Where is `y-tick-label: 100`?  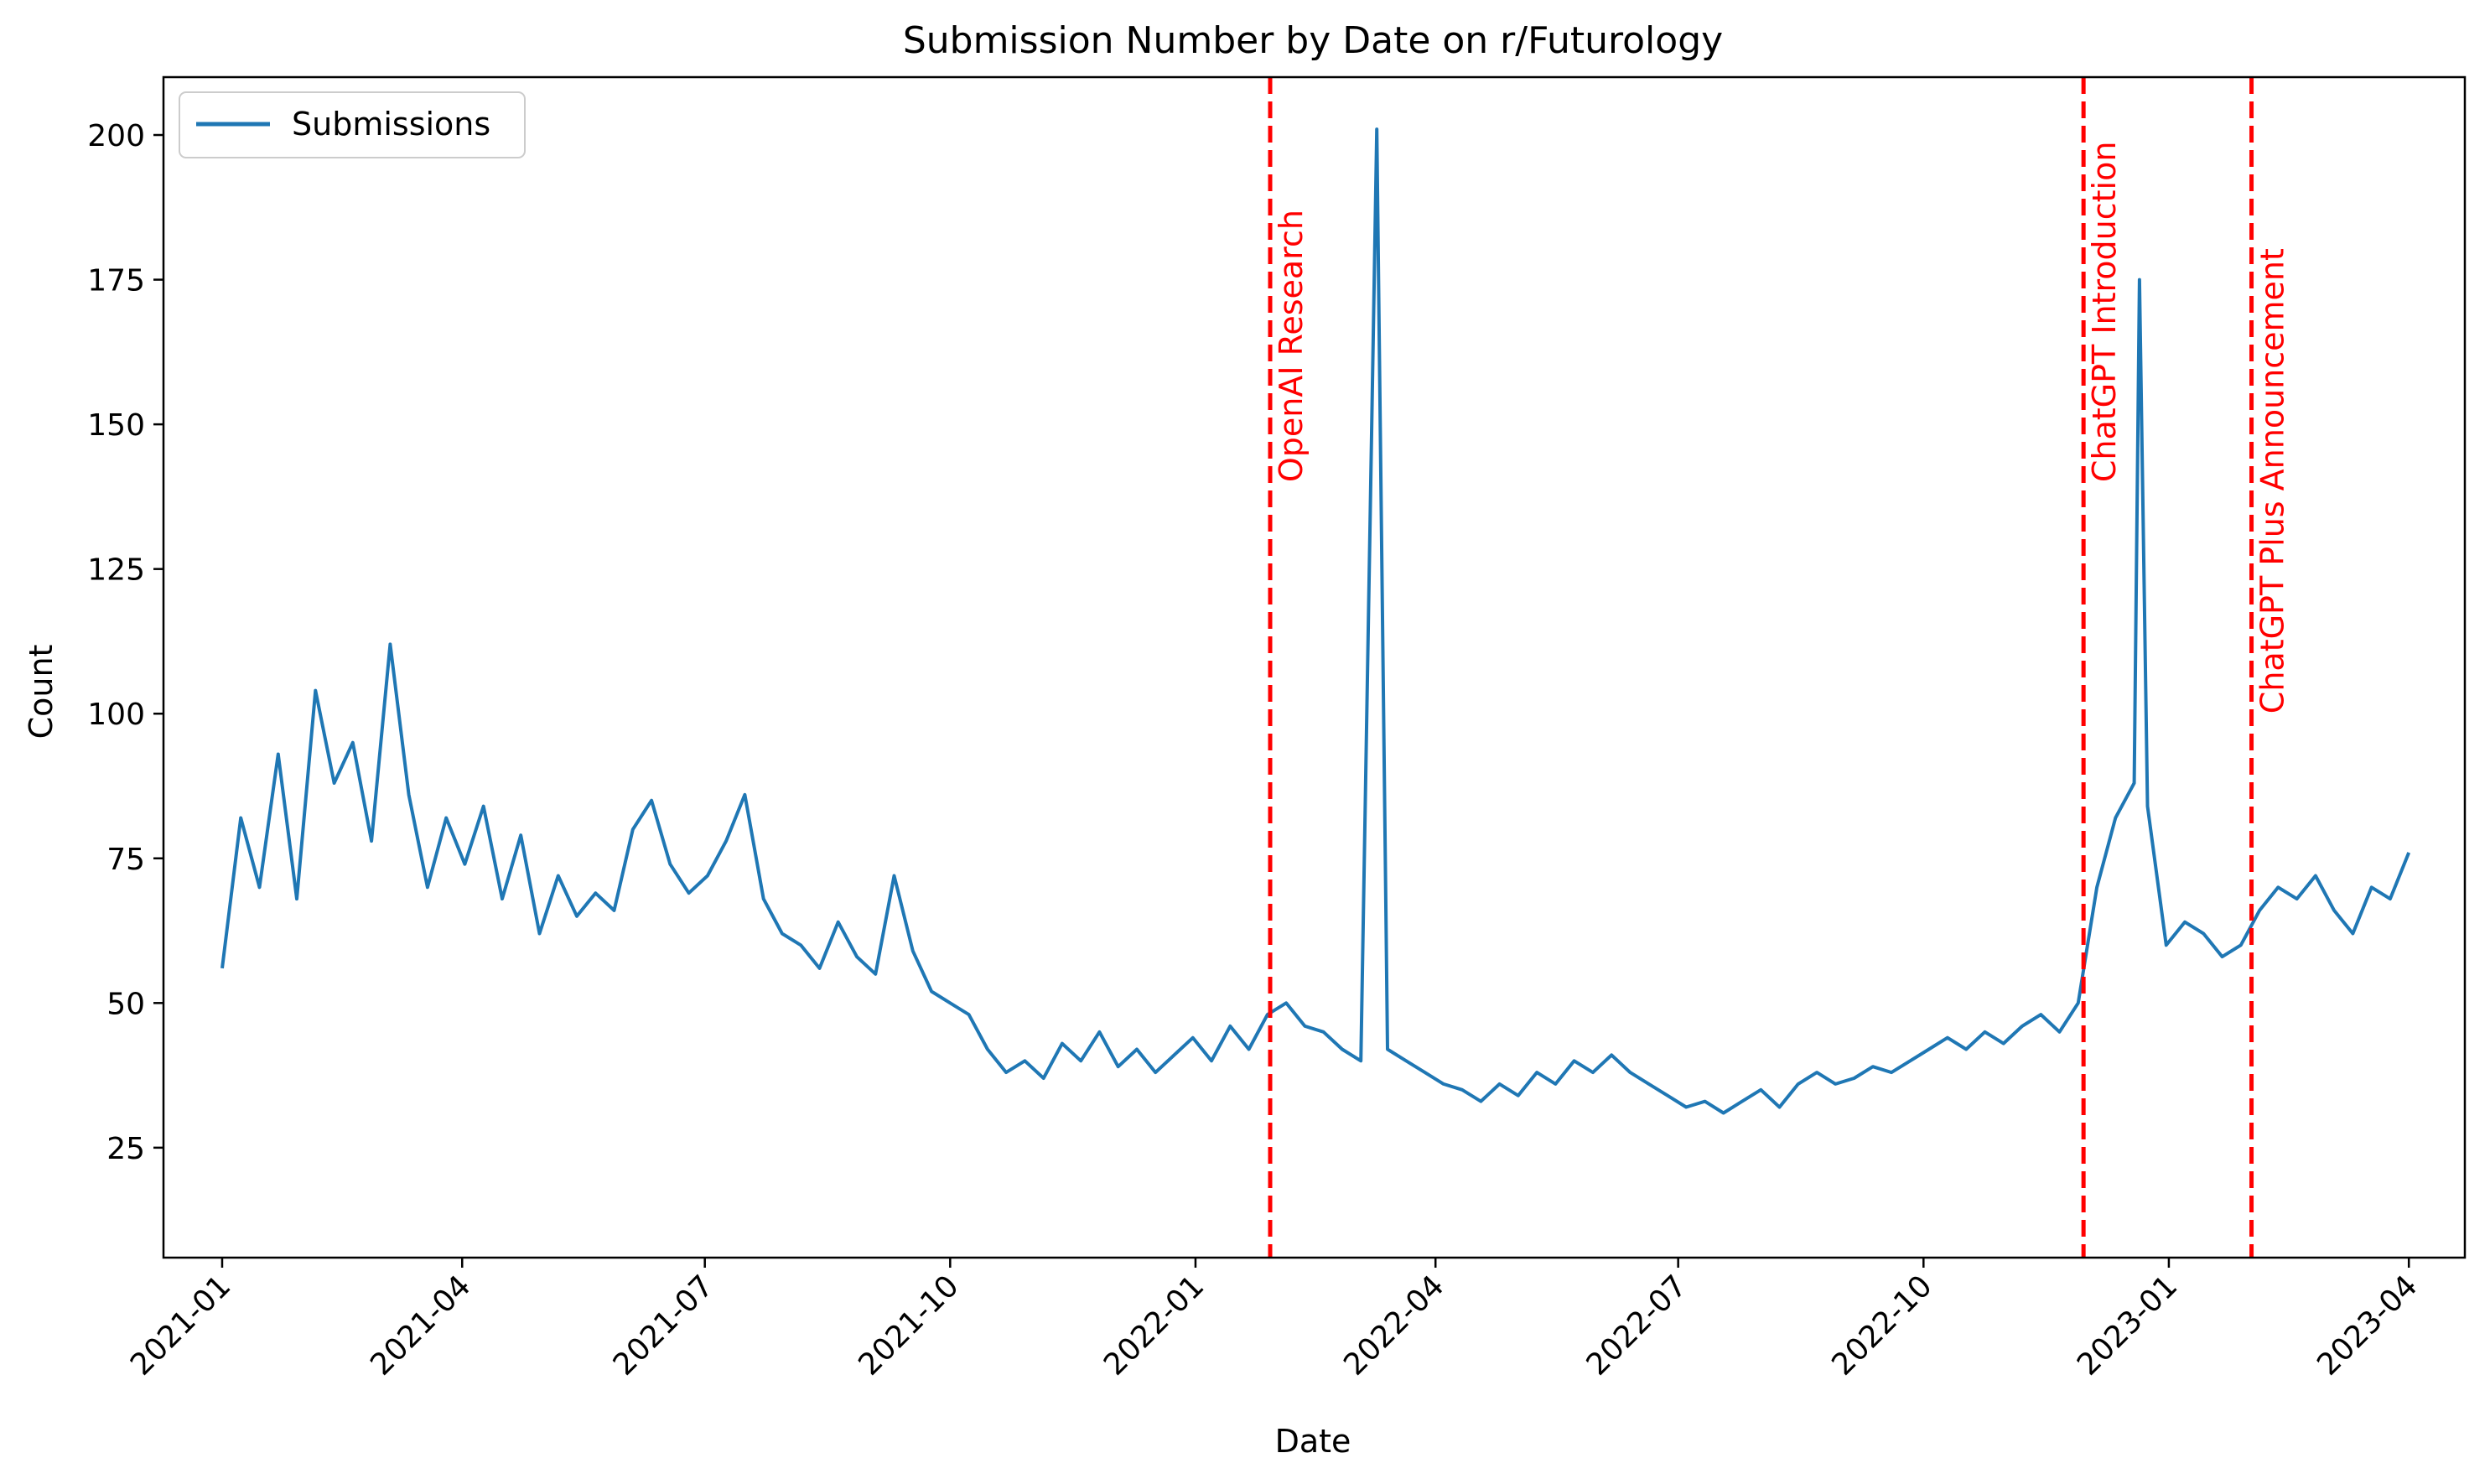
y-tick-label: 100 is located at coordinates (116, 715).